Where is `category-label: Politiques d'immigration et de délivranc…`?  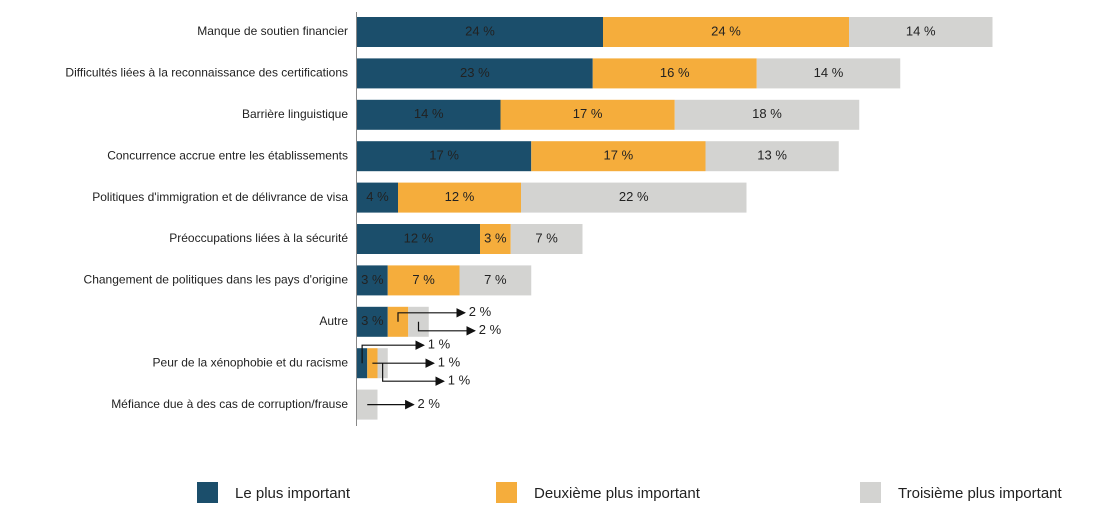 category-label: Politiques d'immigration et de délivranc… is located at coordinates (220, 197).